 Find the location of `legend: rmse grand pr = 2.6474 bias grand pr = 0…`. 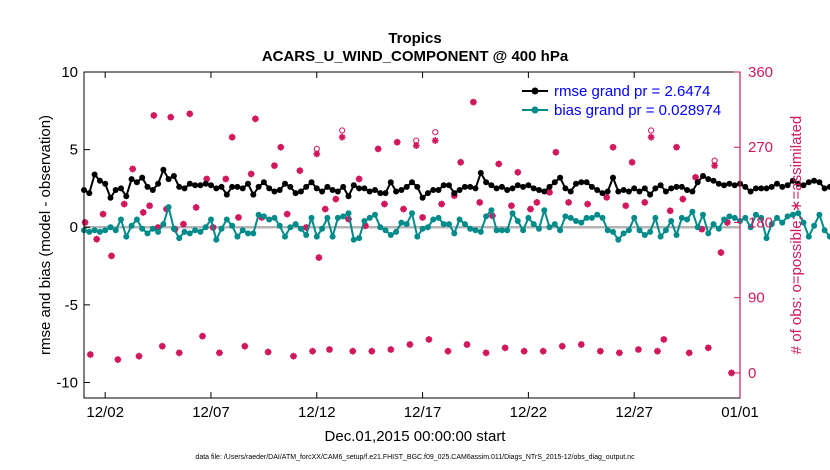

legend: rmse grand pr = 2.6474 bias grand pr = 0… is located at coordinates (628, 100).